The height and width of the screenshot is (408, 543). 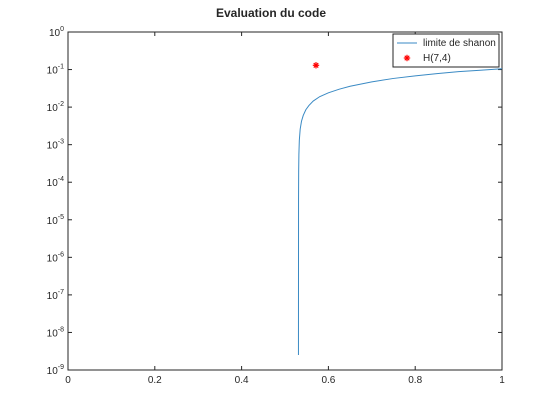 I want to click on chart-title: Evaluation du code, so click(x=271, y=13).